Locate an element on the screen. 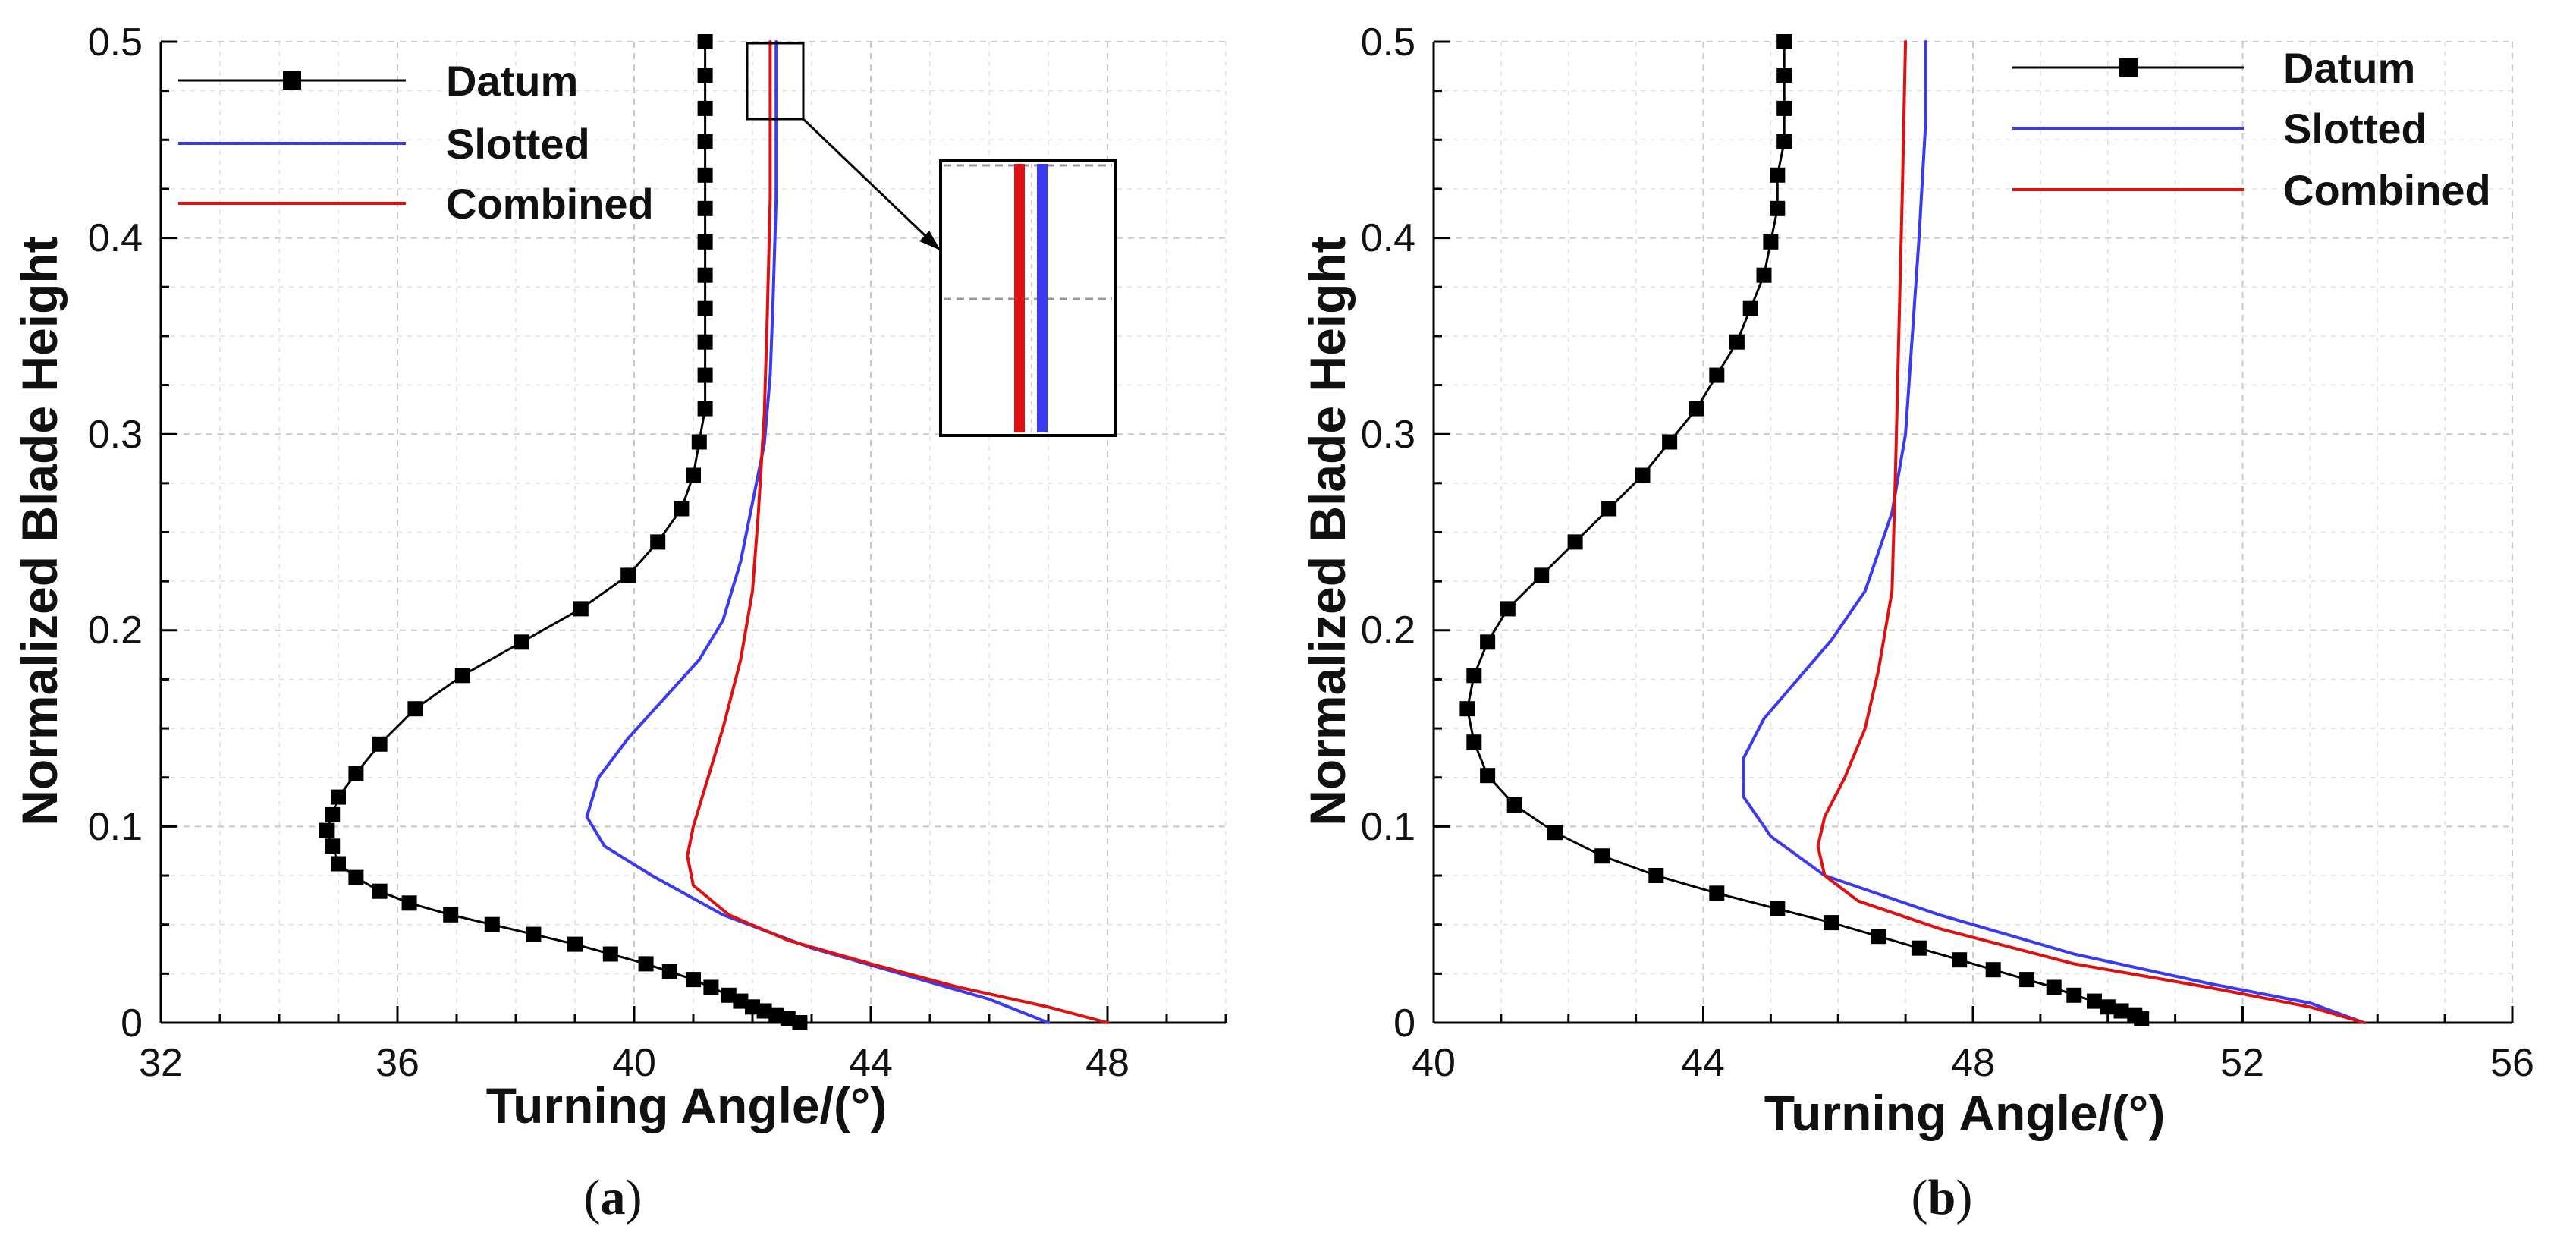 Image resolution: width=2576 pixels, height=1245 pixels. series-combined-a is located at coordinates (897, 532).